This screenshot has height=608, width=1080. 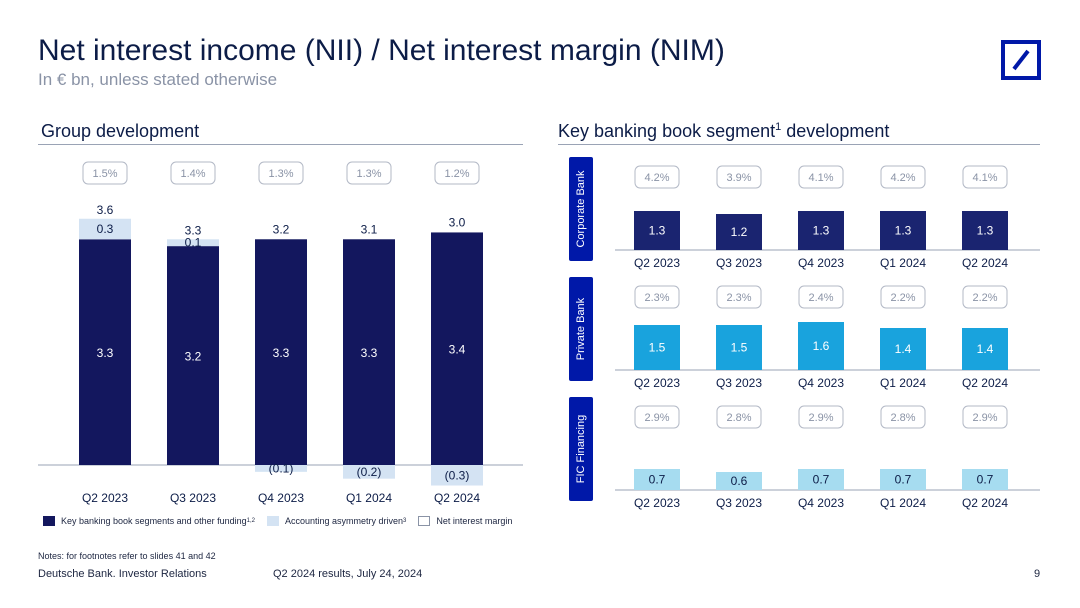 I want to click on group-total-label: 3.3, so click(x=193, y=230).